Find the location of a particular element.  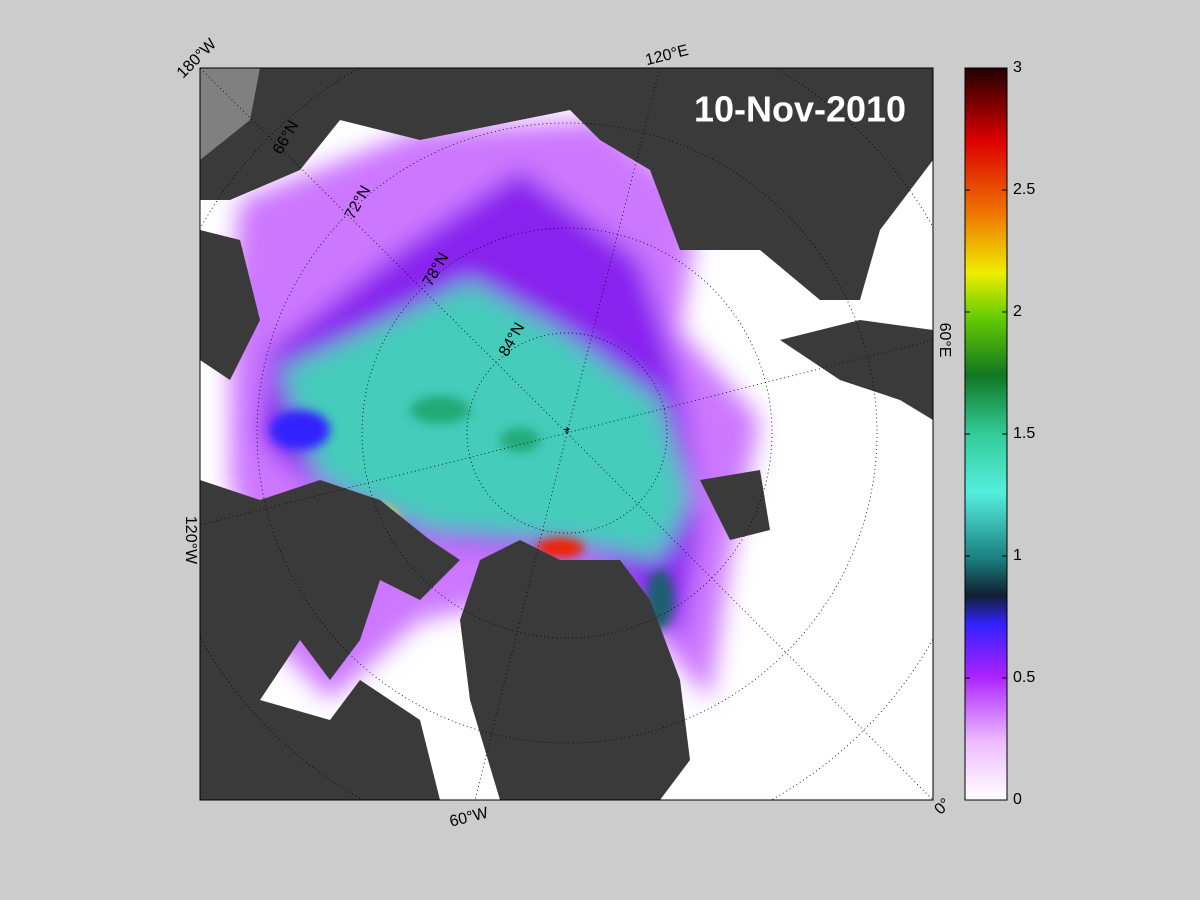

colorbar-tick-label: 2.5 is located at coordinates (1024, 189).